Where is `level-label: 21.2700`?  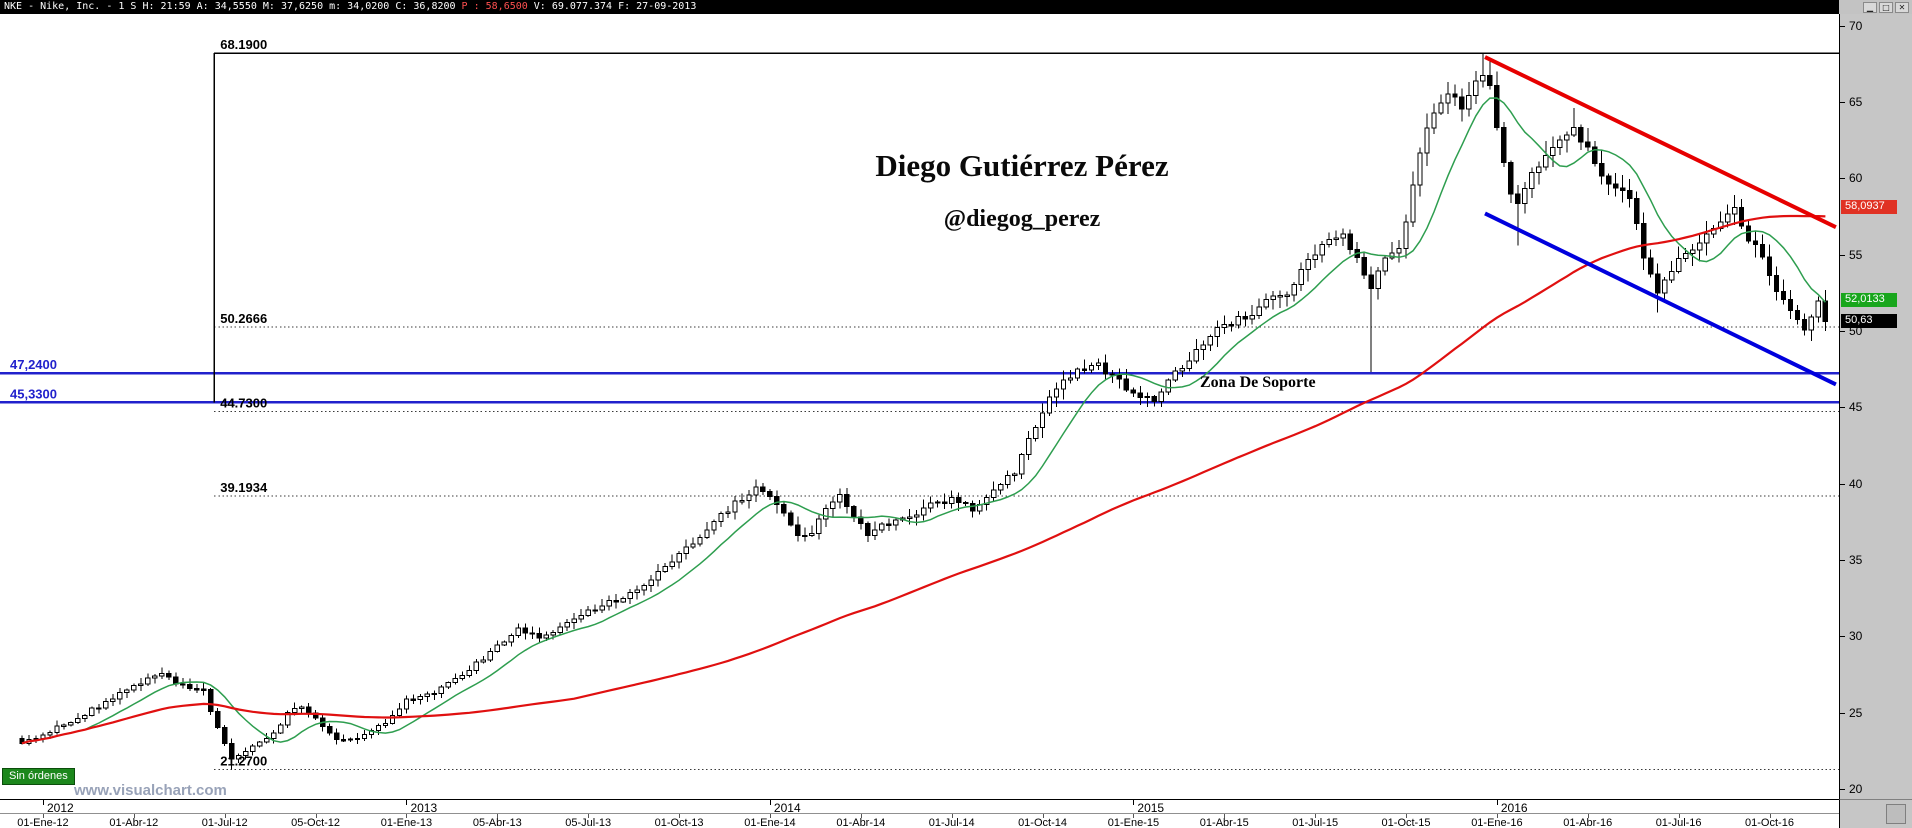 level-label: 21.2700 is located at coordinates (243, 761).